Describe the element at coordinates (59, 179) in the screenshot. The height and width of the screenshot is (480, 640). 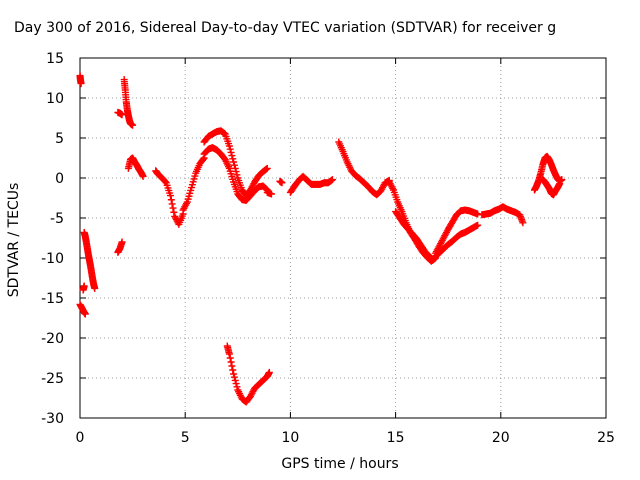
I see `y-tick-label: 0` at that location.